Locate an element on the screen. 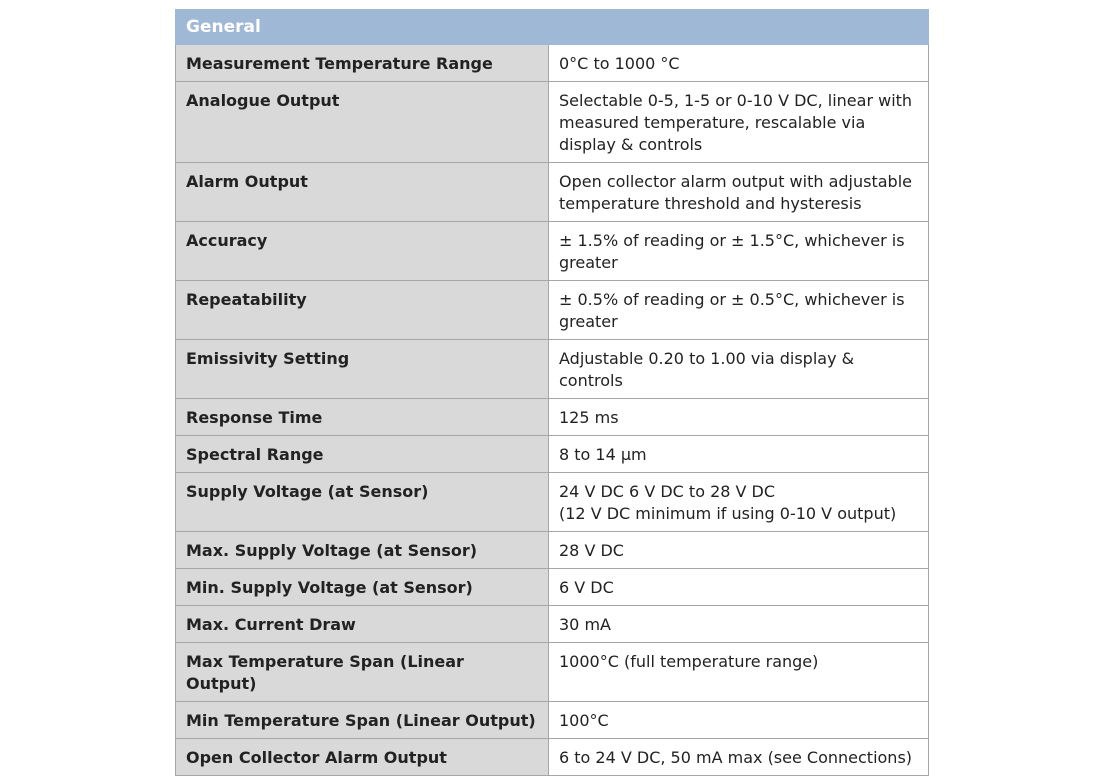  spec-label: Repeatability is located at coordinates (362, 310).